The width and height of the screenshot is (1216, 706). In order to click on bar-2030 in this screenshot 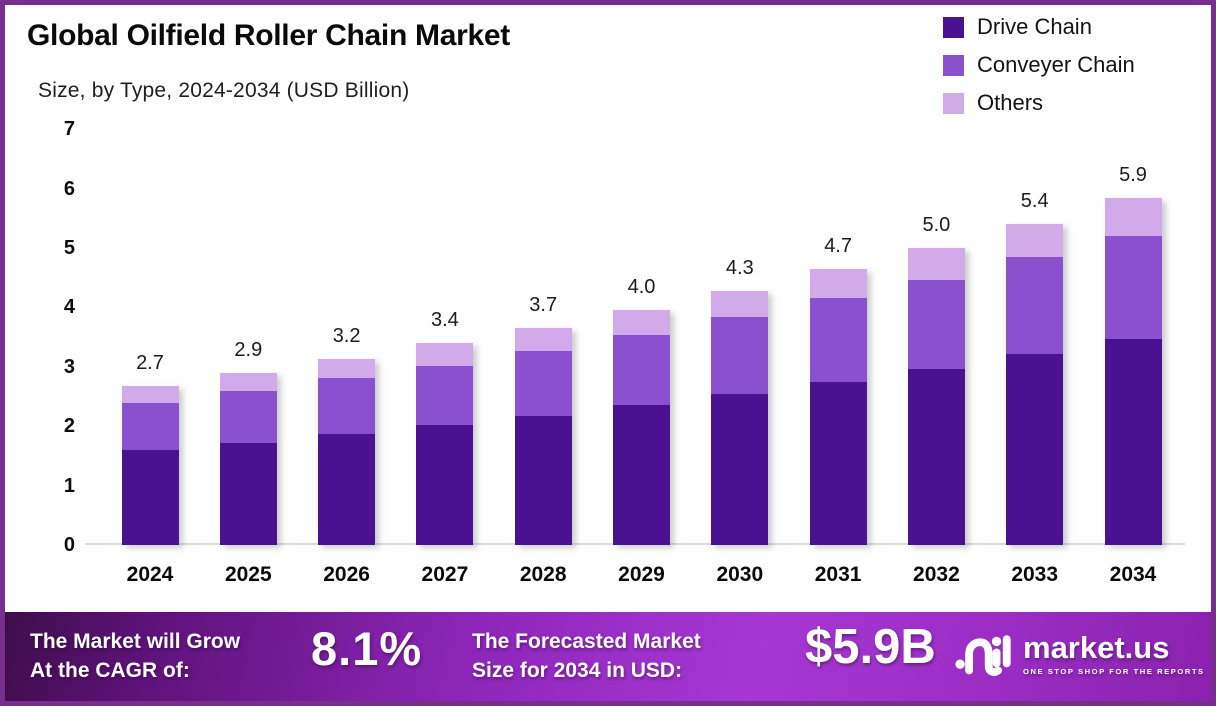, I will do `click(740, 417)`.